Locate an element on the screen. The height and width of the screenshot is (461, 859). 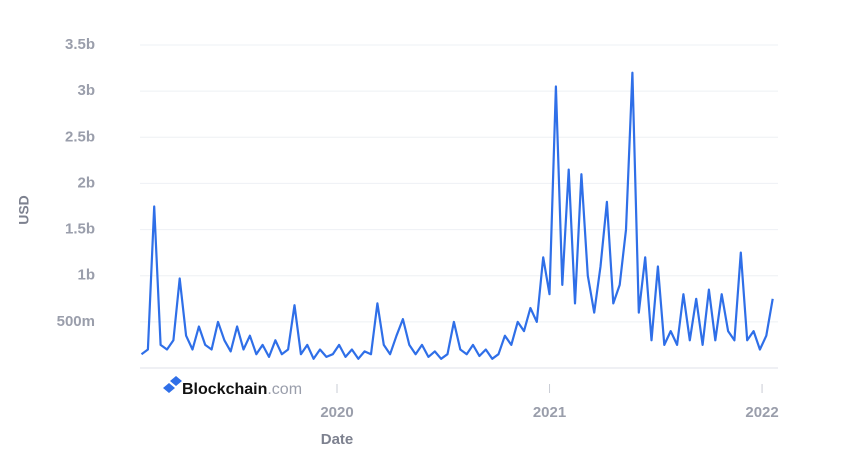
logo-brand: Blockchain is located at coordinates (224, 389).